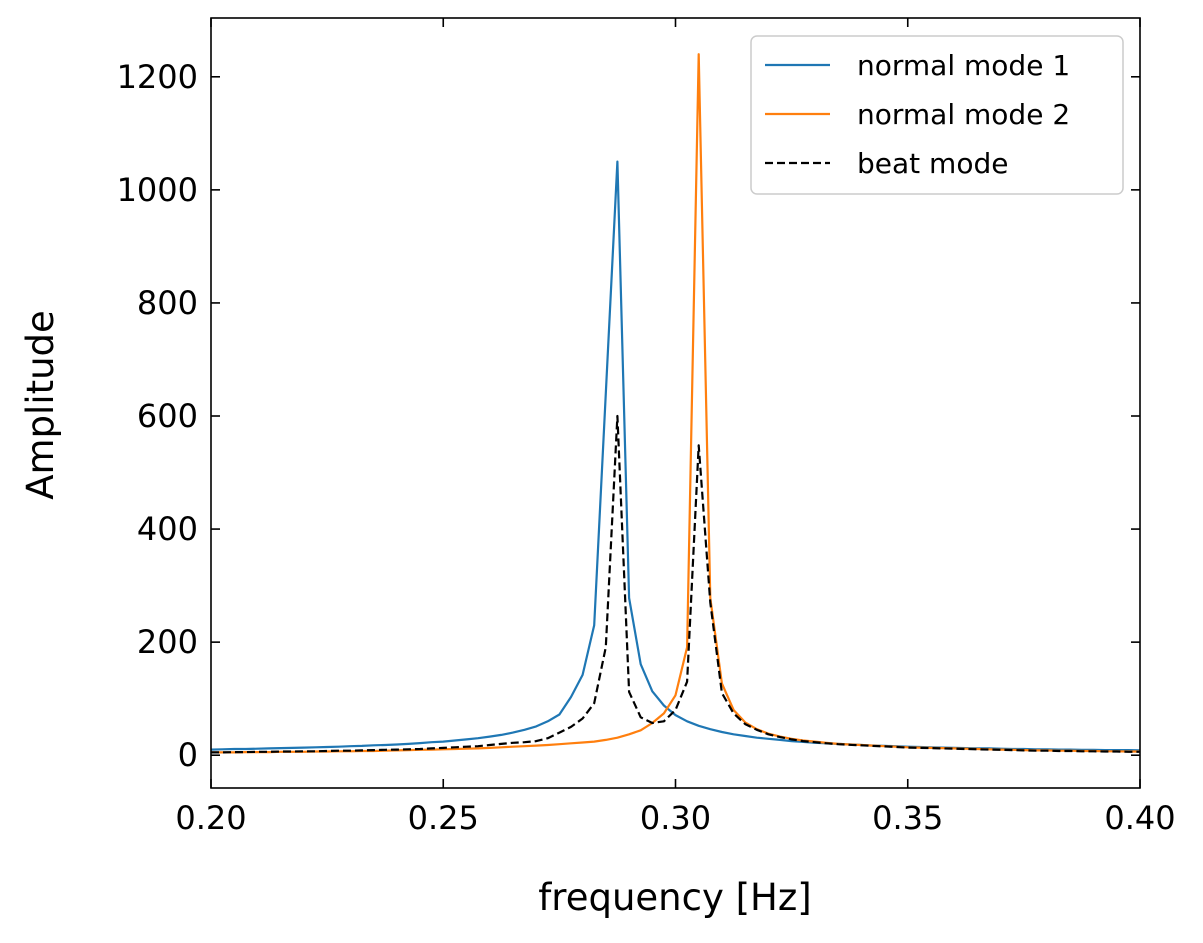 The height and width of the screenshot is (943, 1203). Describe the element at coordinates (1139, 818) in the screenshot. I see `x-tick-label: 0.40` at that location.